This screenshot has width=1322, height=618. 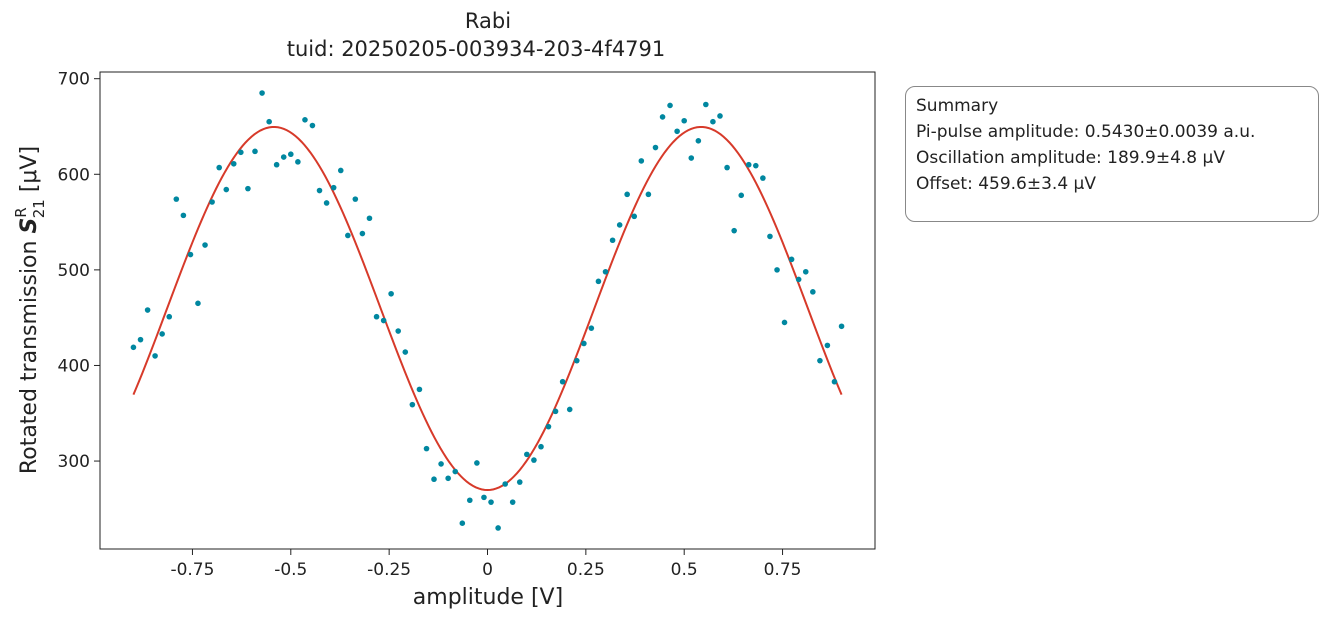 I want to click on chart-subtitle: tuid: 20250205-003934-203-4f4791, so click(x=476, y=49).